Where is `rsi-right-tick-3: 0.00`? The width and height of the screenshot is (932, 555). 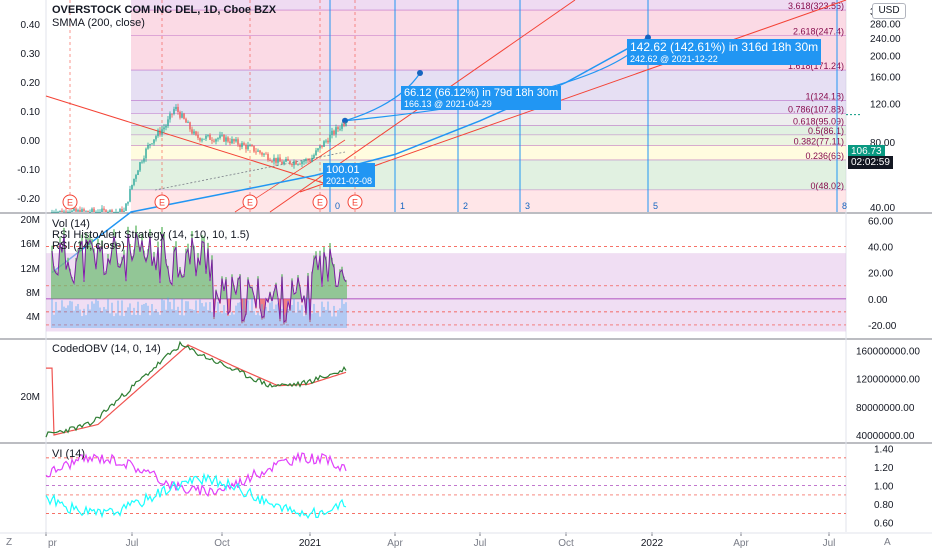 rsi-right-tick-3: 0.00 is located at coordinates (878, 300).